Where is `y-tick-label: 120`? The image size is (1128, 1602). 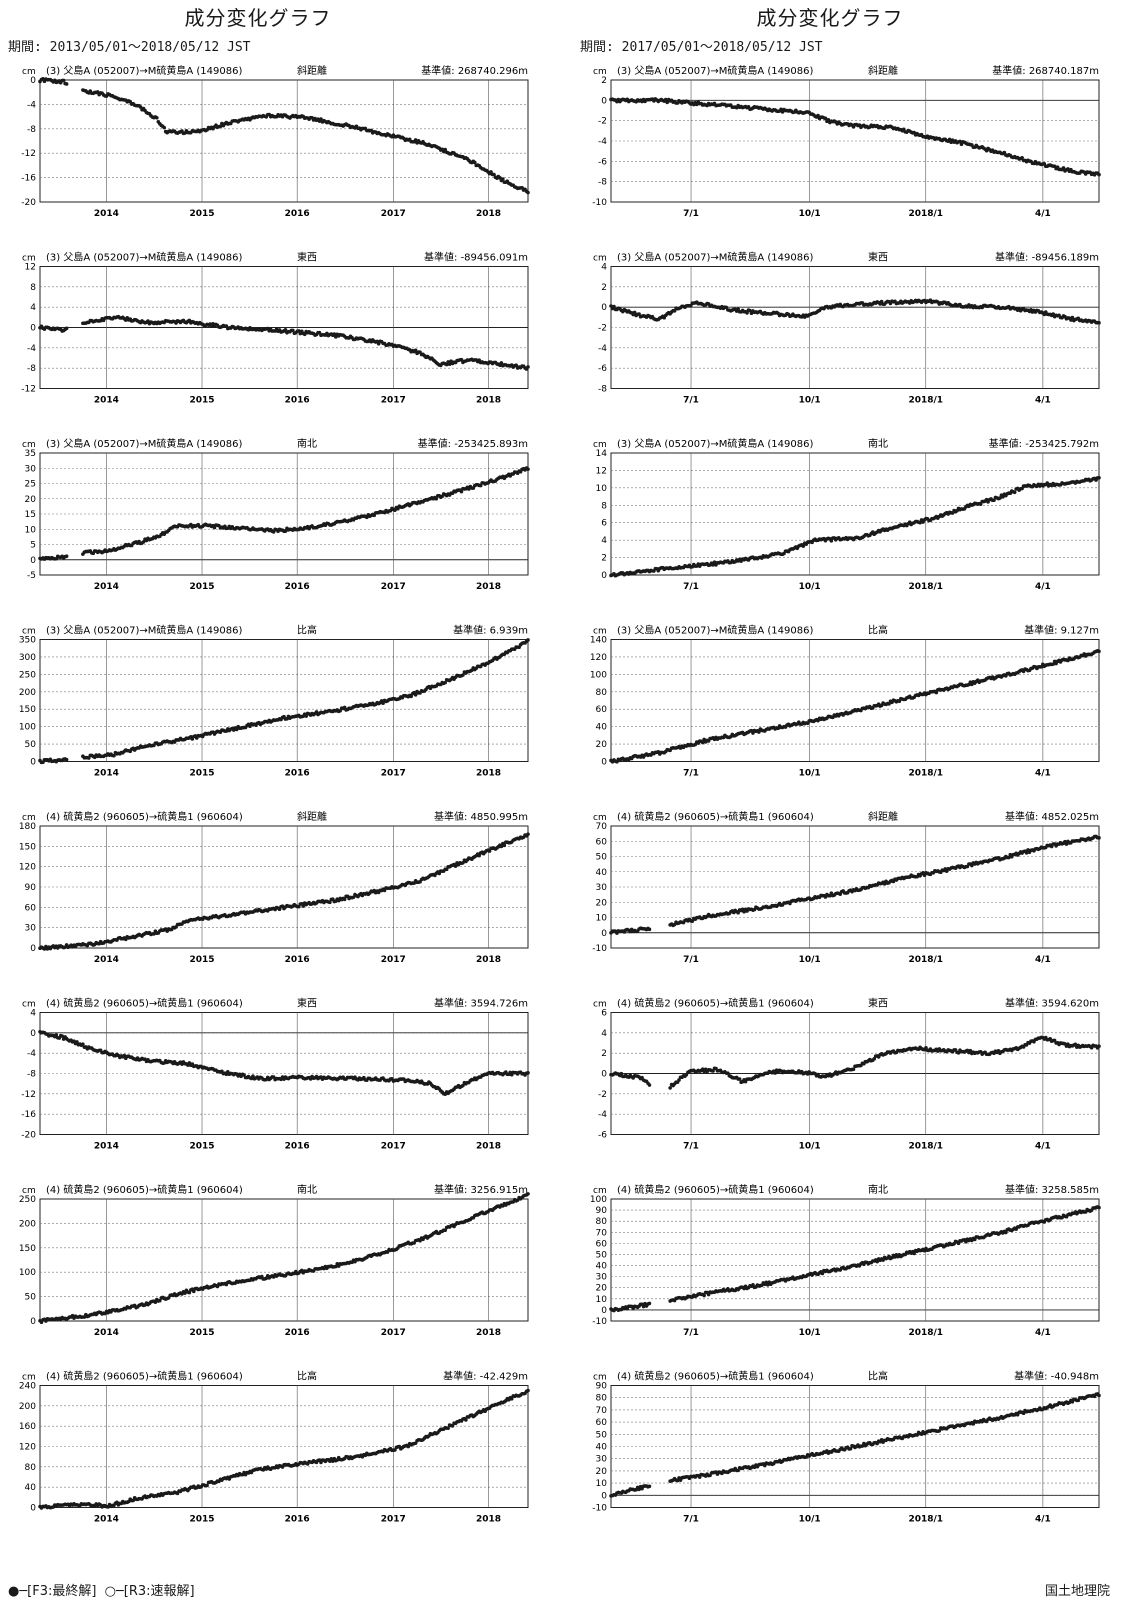
y-tick-label: 120 is located at coordinates (27, 1448).